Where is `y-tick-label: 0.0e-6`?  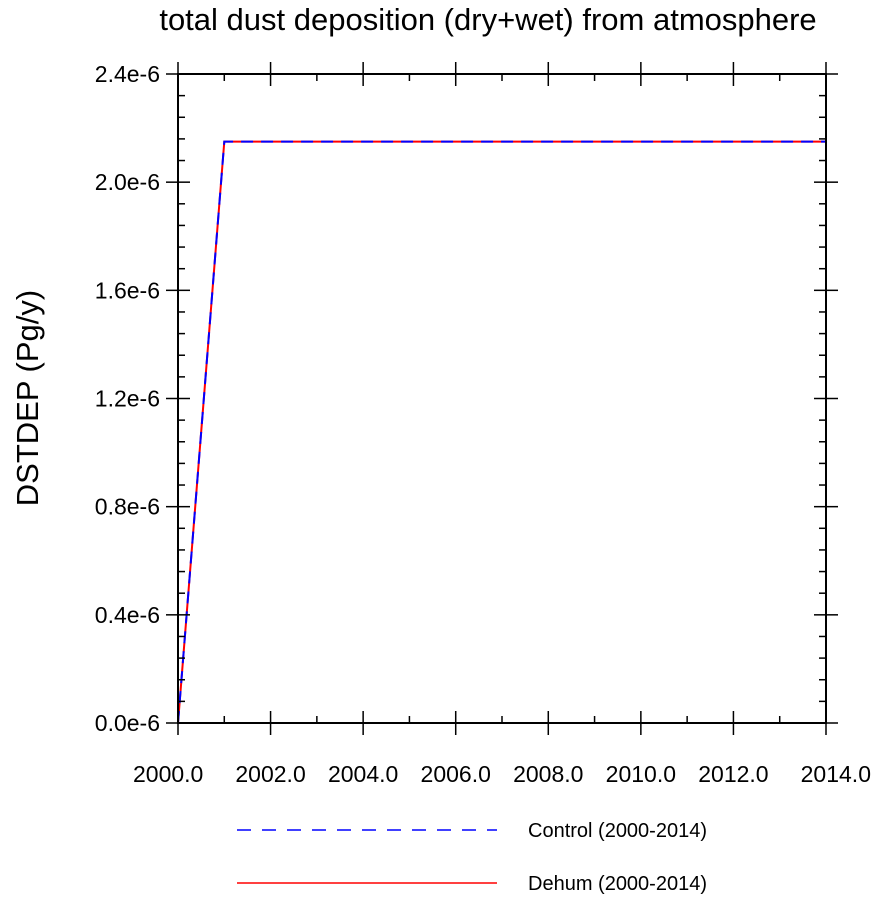 y-tick-label: 0.0e-6 is located at coordinates (127, 723).